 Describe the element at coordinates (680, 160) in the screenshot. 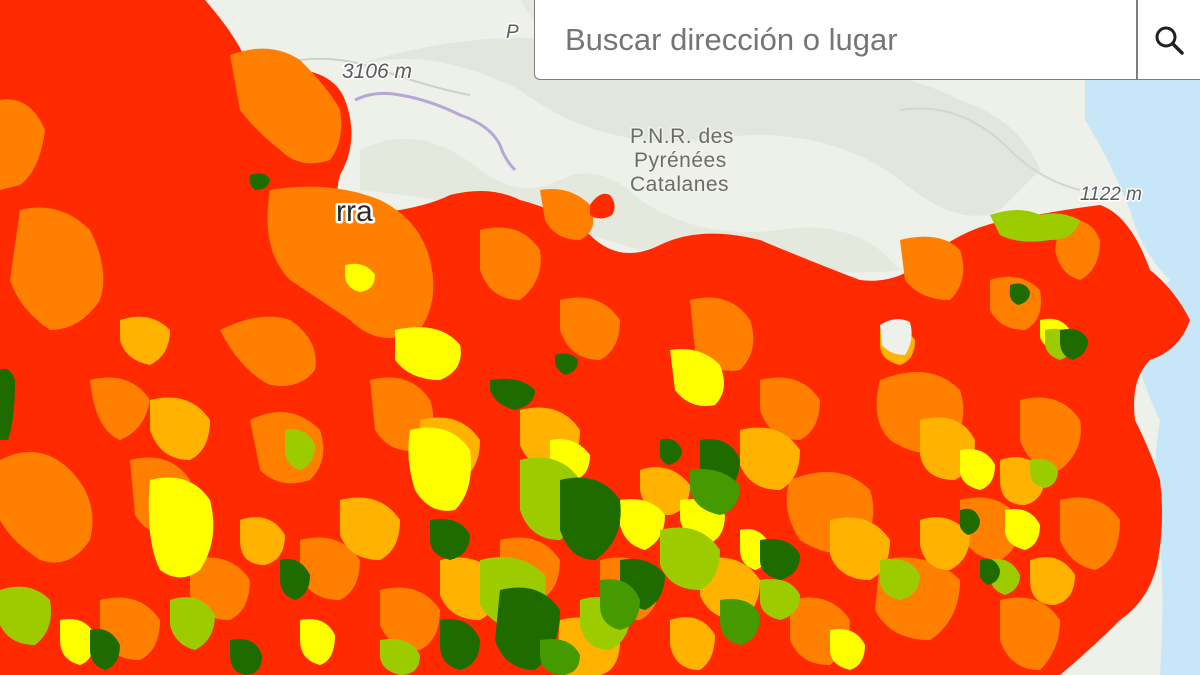

I see `park-label-line2: Pyrénées` at that location.